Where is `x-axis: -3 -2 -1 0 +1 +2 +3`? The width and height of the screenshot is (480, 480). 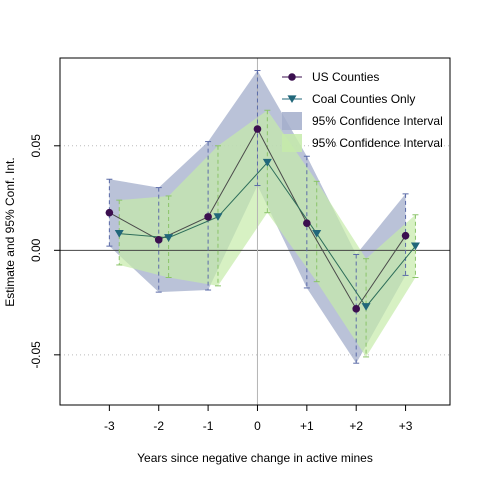 x-axis: -3 -2 -1 0 +1 +2 +3 is located at coordinates (258, 418).